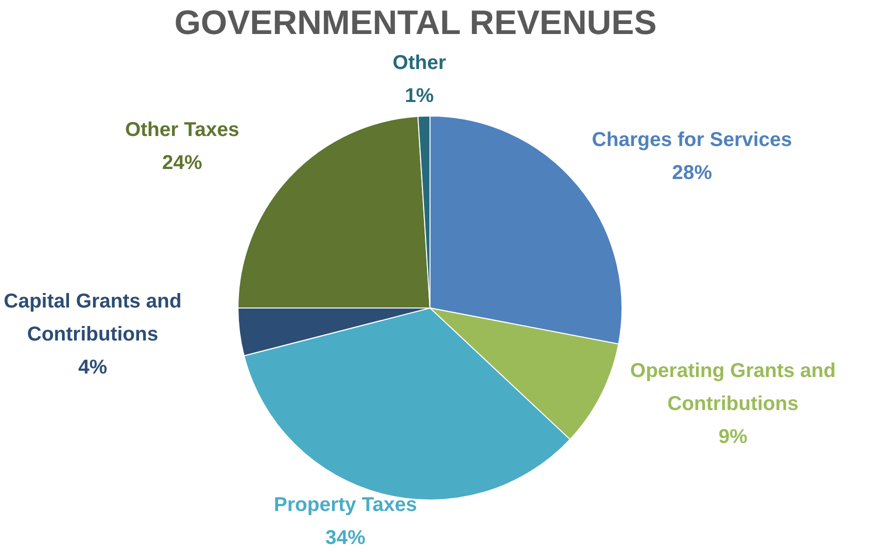 Image resolution: width=891 pixels, height=552 pixels. Describe the element at coordinates (93, 367) in the screenshot. I see `data-label: 4%` at that location.